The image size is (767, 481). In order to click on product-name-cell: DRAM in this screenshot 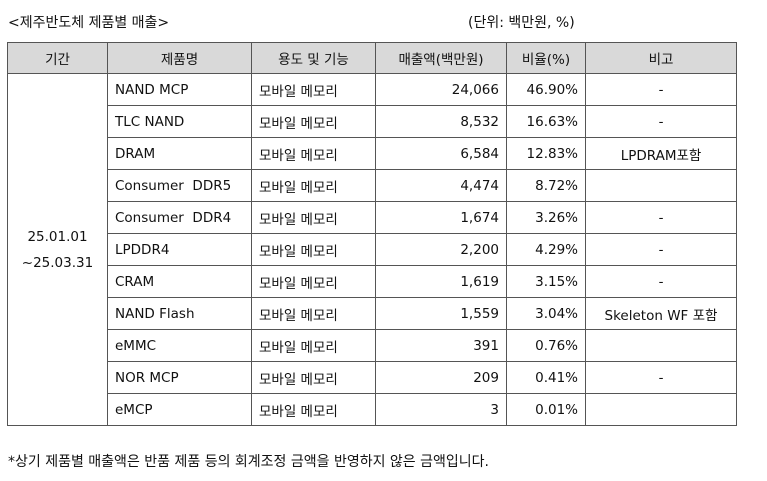, I will do `click(179, 153)`.